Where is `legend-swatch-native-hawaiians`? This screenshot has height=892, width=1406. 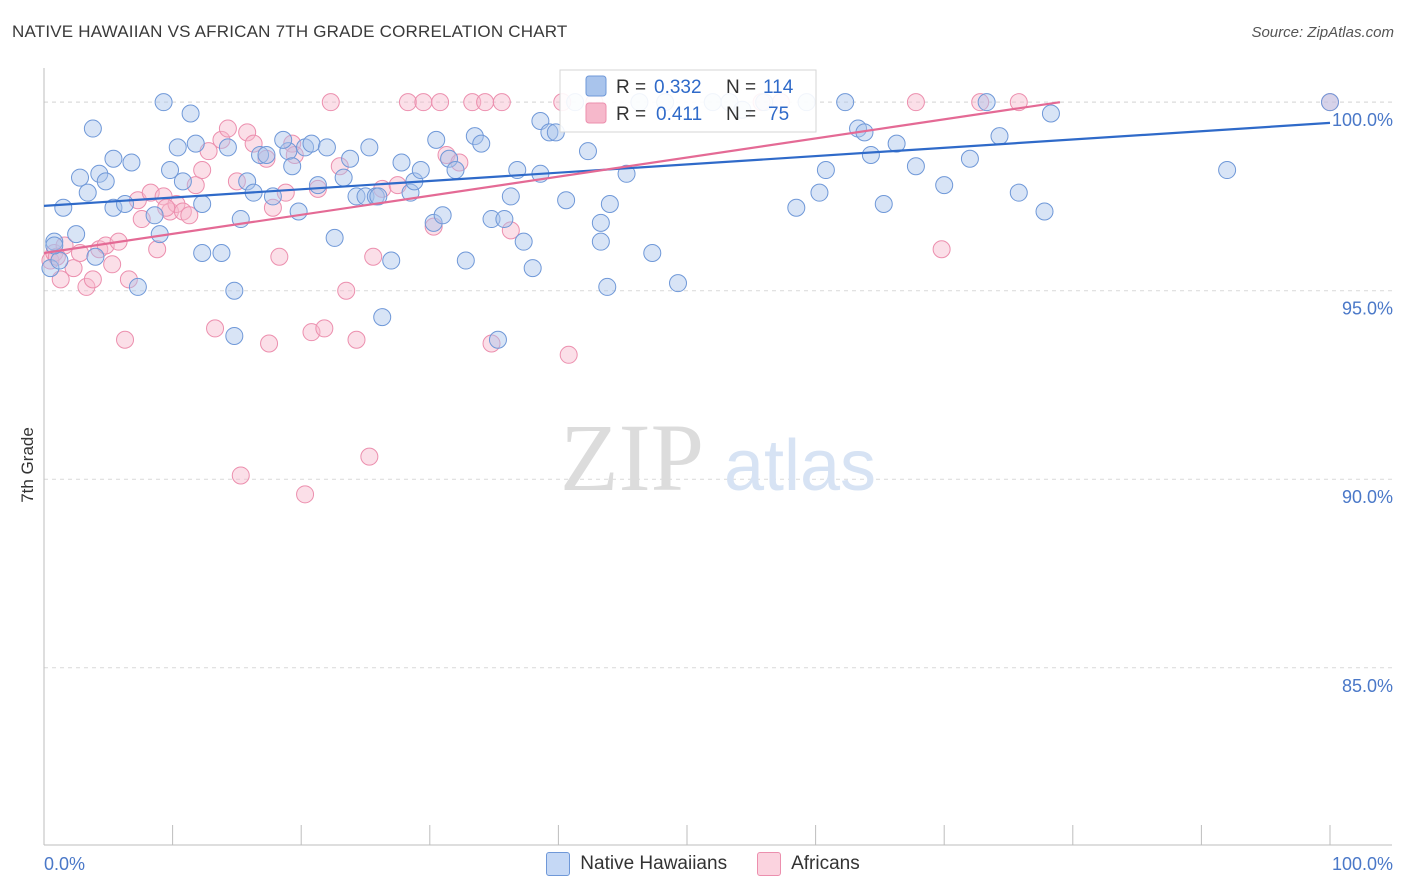 legend-swatch-native-hawaiians is located at coordinates (558, 864).